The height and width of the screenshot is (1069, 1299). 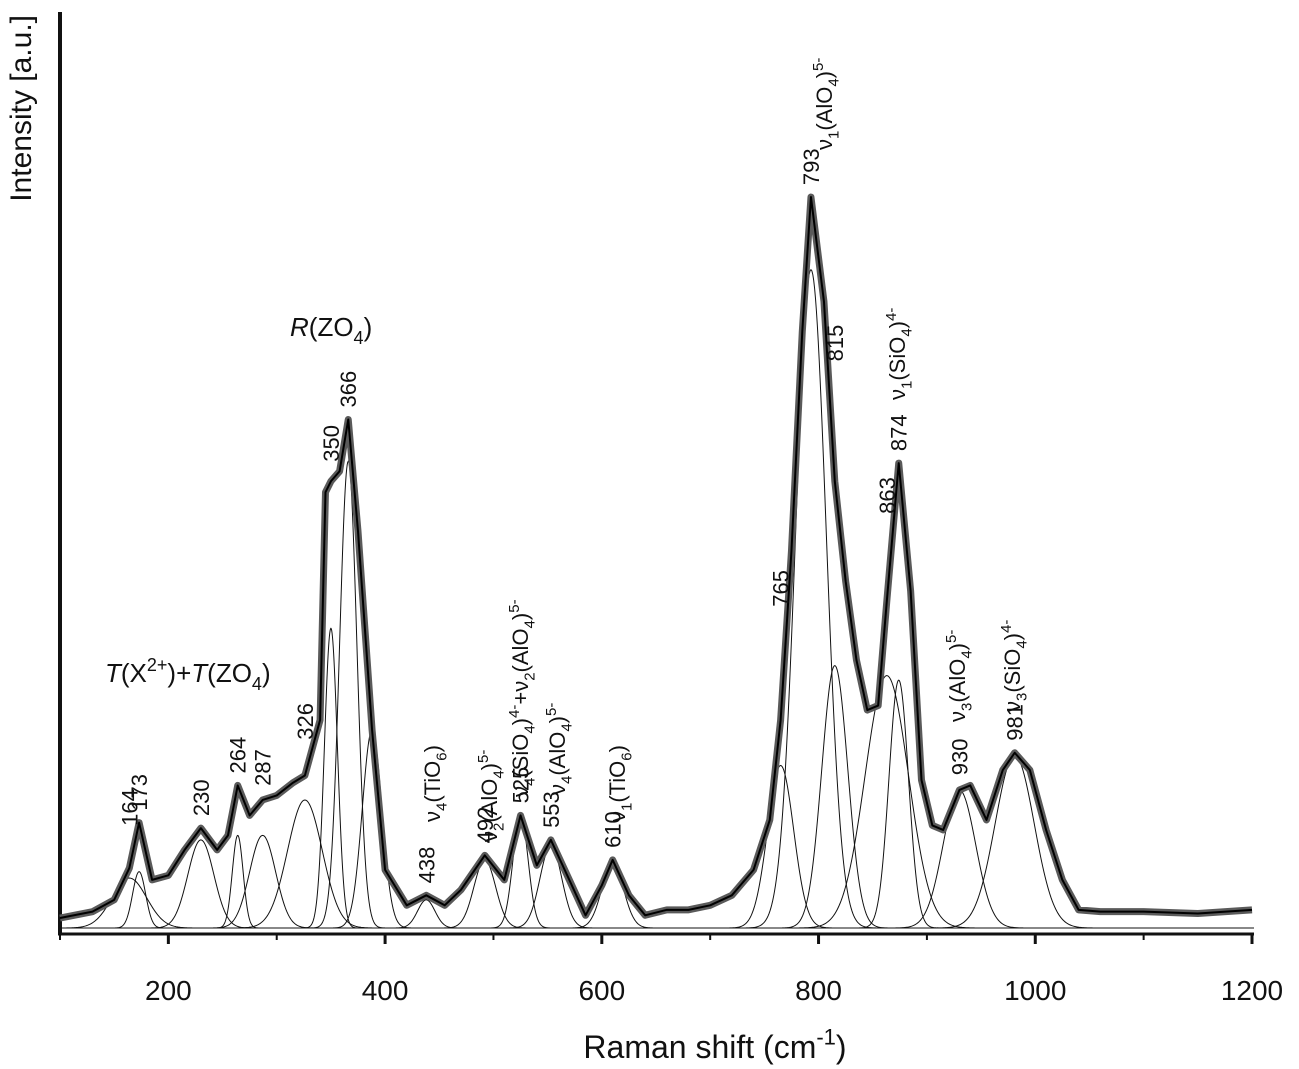 I want to click on peak-label: 874, so click(x=899, y=432).